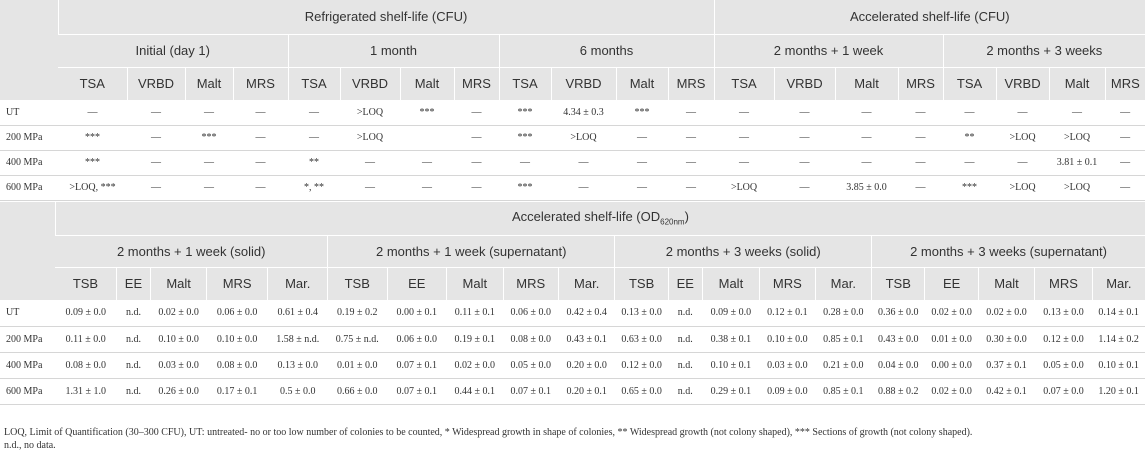 The image size is (1145, 451). Describe the element at coordinates (357, 313) in the screenshot. I see `table-cell: 0.19 ± 0.2` at that location.